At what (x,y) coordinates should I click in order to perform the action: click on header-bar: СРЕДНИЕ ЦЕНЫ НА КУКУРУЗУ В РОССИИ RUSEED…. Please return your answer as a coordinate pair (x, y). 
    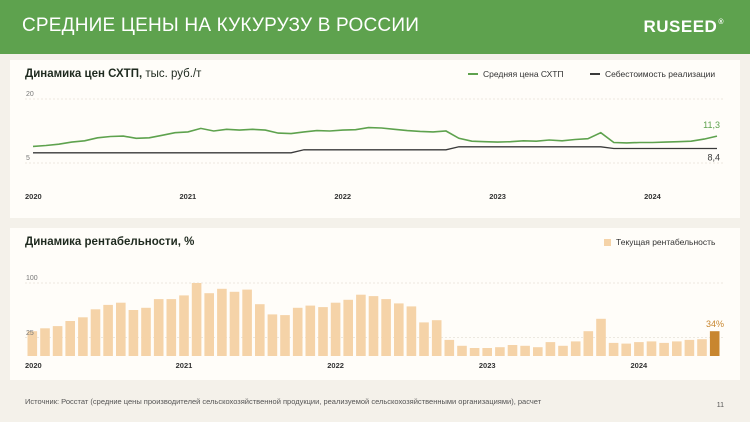
    Looking at the image, I should click on (375, 27).